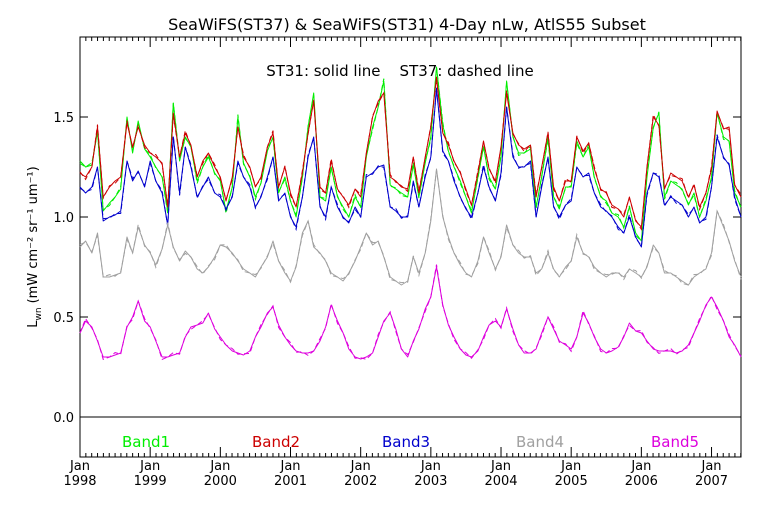 This screenshot has height=512, width=768. What do you see at coordinates (711, 466) in the screenshot?
I see `x-tick-month-9: Jan` at bounding box center [711, 466].